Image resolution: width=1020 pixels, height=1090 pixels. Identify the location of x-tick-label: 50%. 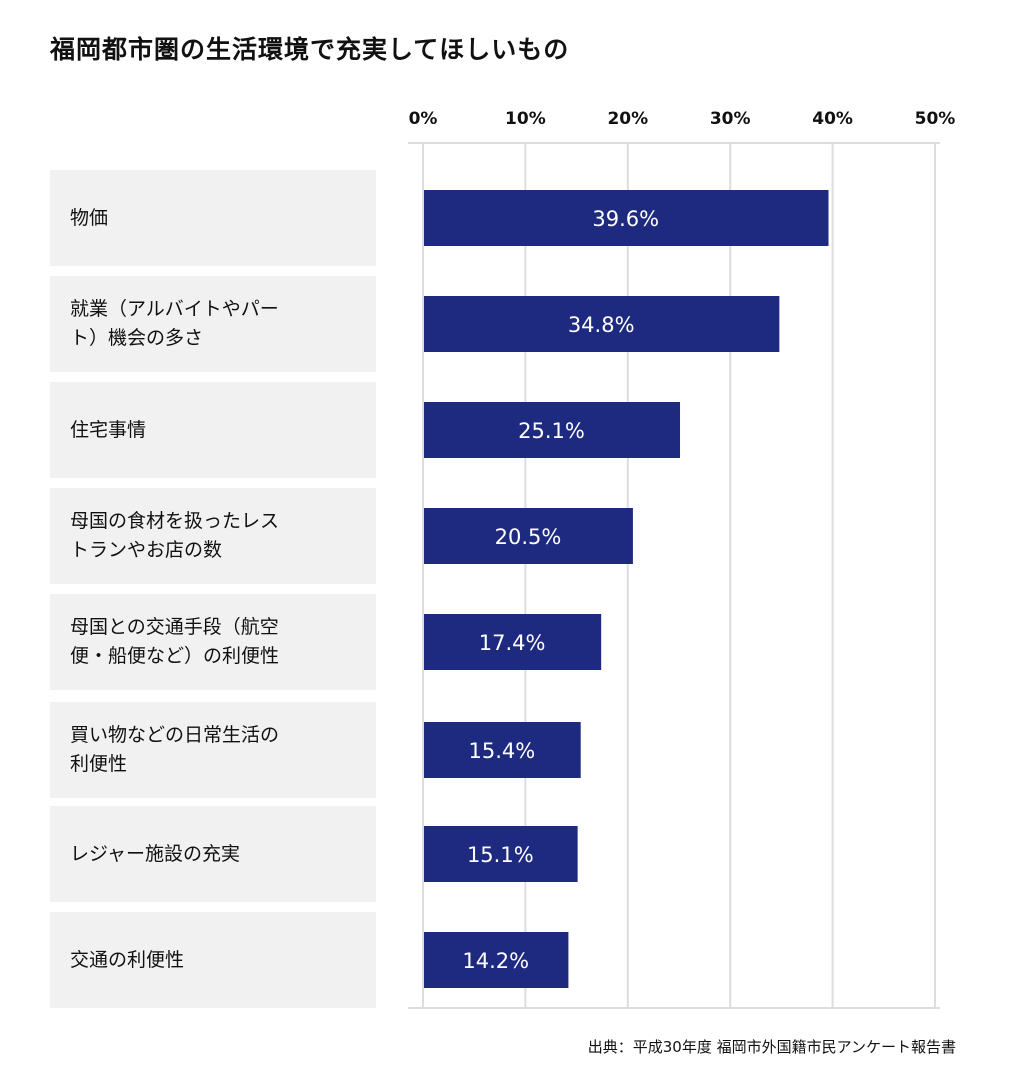
(935, 119).